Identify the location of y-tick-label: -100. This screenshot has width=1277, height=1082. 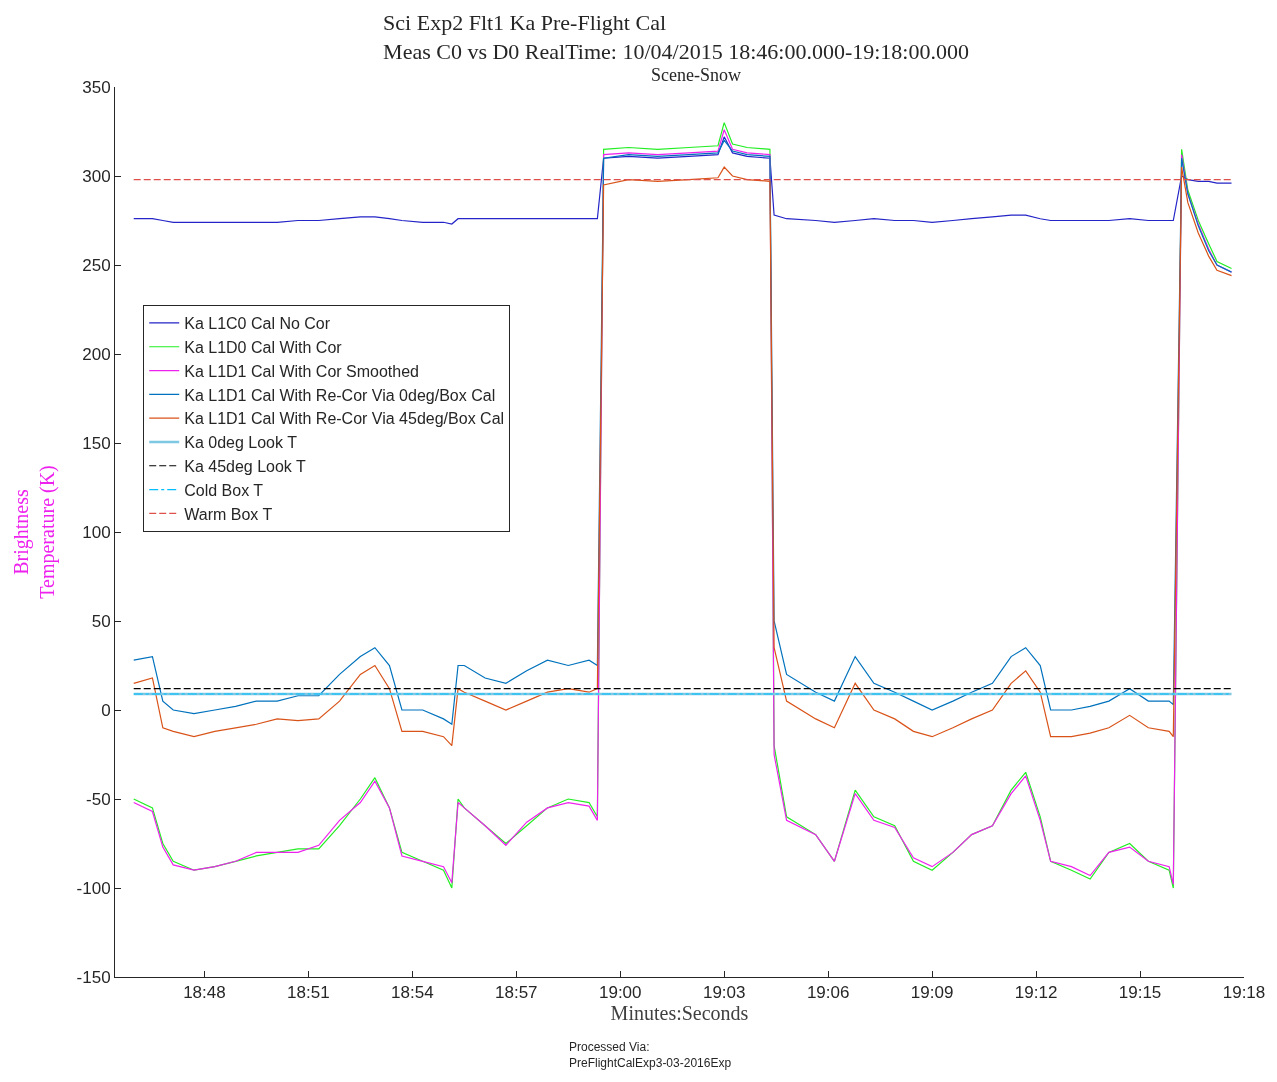
(93, 888).